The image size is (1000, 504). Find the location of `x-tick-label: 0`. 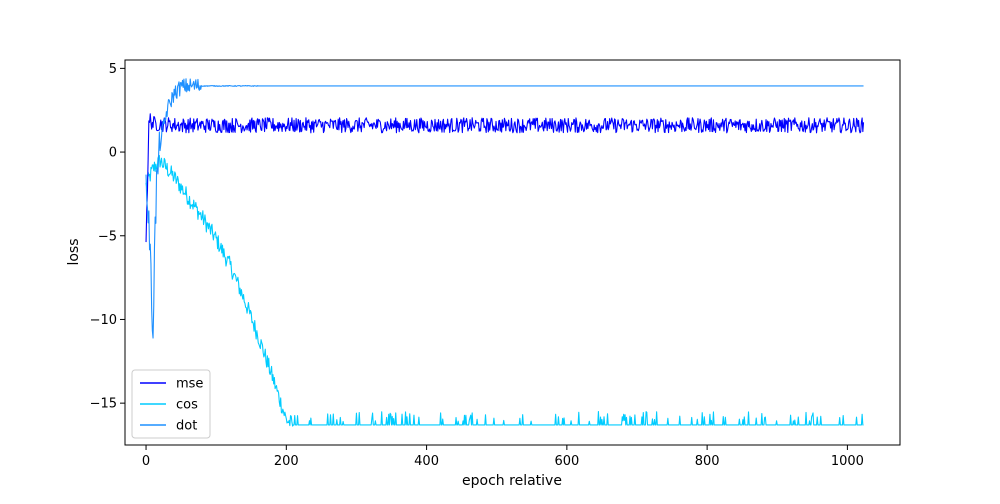

x-tick-label: 0 is located at coordinates (146, 461).